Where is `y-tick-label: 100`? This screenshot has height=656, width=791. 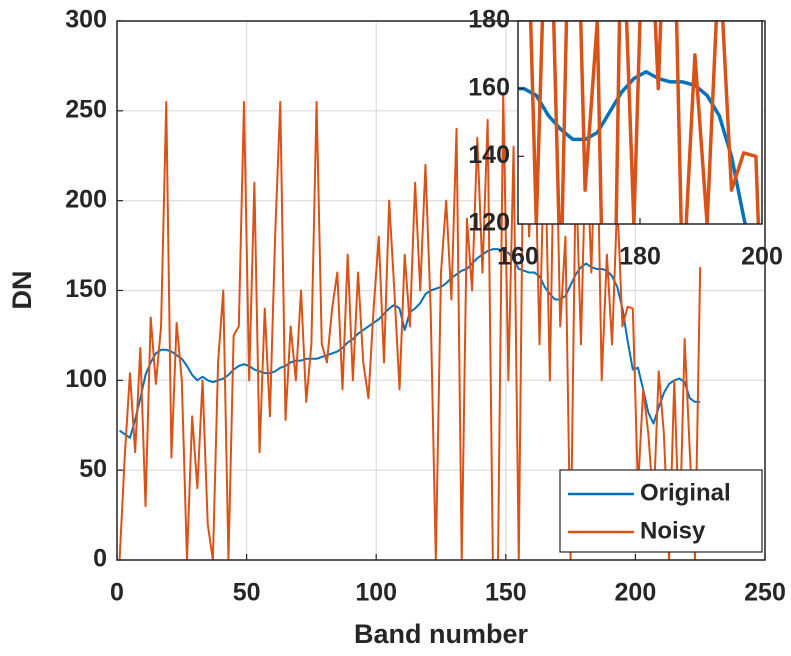
y-tick-label: 100 is located at coordinates (86, 379).